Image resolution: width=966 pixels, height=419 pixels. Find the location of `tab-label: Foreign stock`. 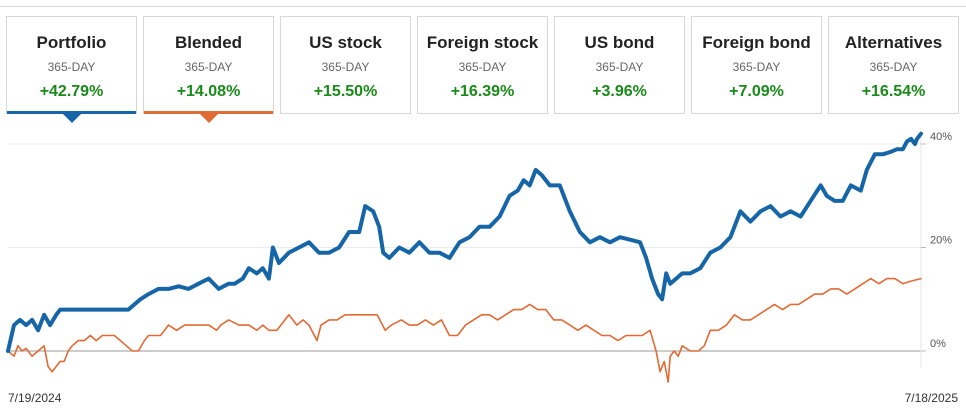

tab-label: Foreign stock is located at coordinates (482, 42).